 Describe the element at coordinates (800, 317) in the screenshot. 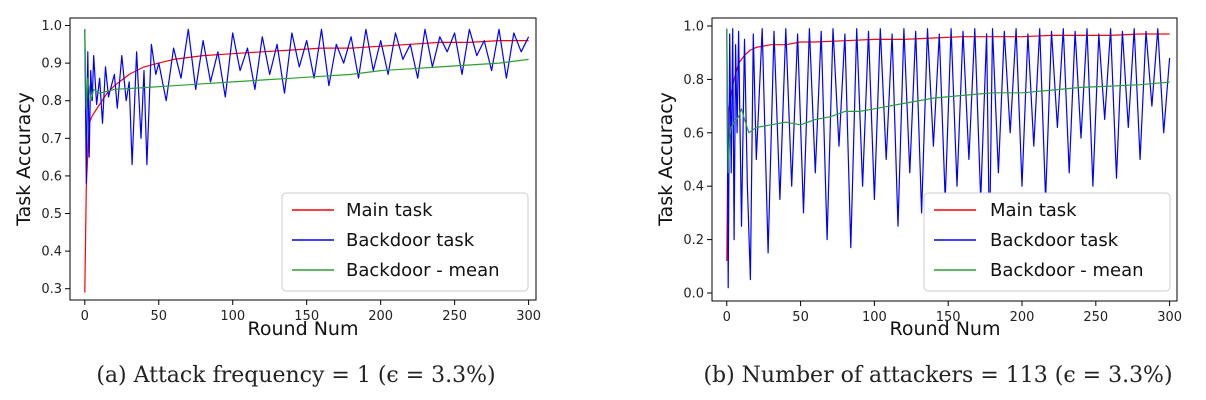

I see `chart-b-x-tick-label: 50` at that location.